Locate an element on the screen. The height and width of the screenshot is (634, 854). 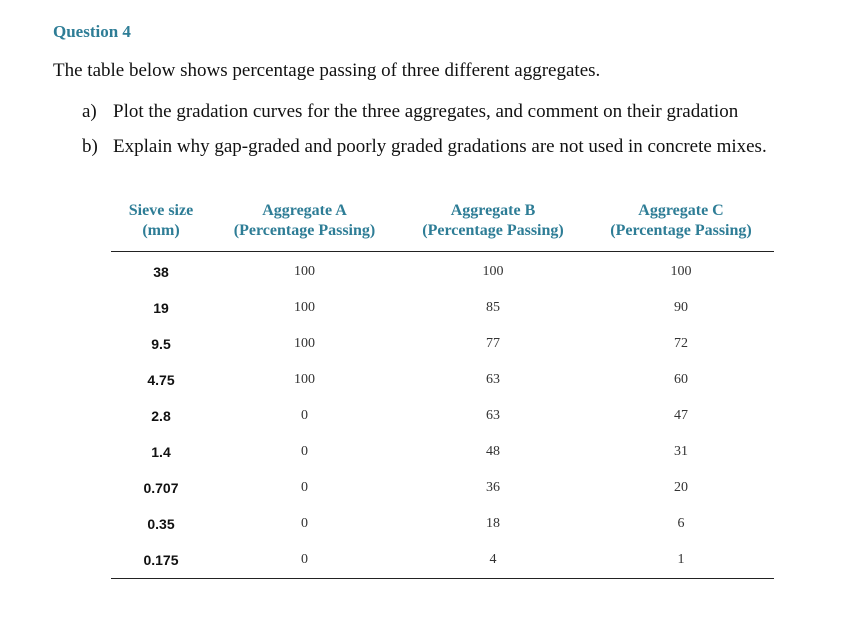
aggregate-c-cell: 6 is located at coordinates (681, 523).